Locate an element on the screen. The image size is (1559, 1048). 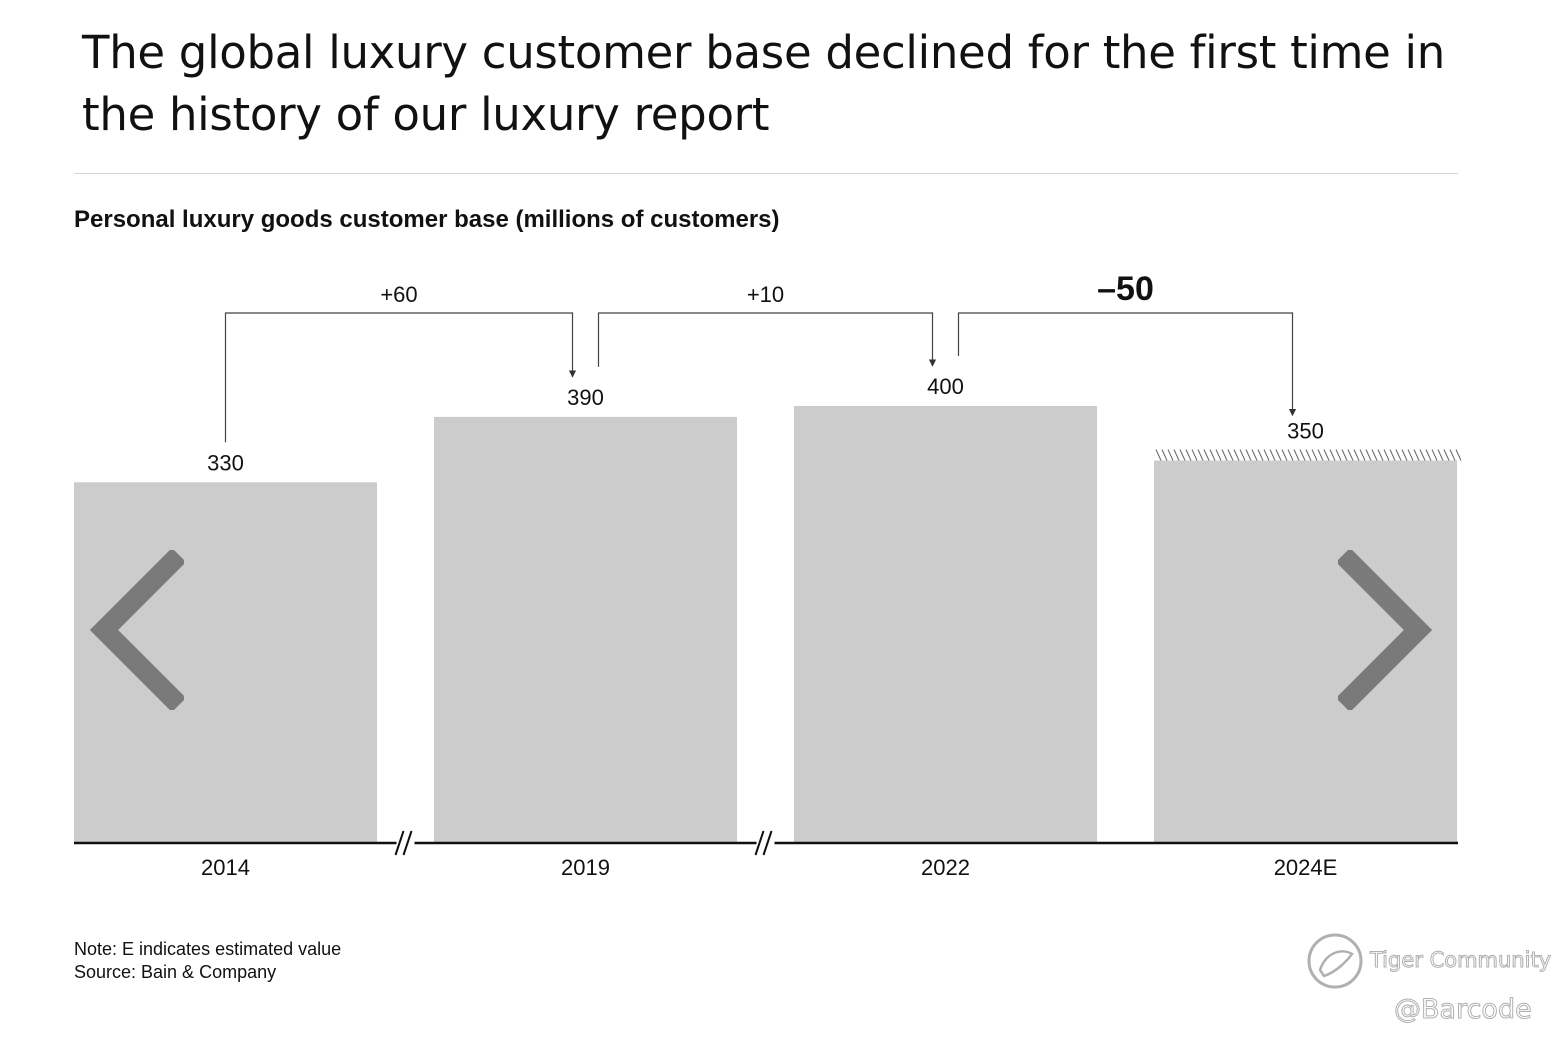
chevron-right-icon is located at coordinates (1385, 630).